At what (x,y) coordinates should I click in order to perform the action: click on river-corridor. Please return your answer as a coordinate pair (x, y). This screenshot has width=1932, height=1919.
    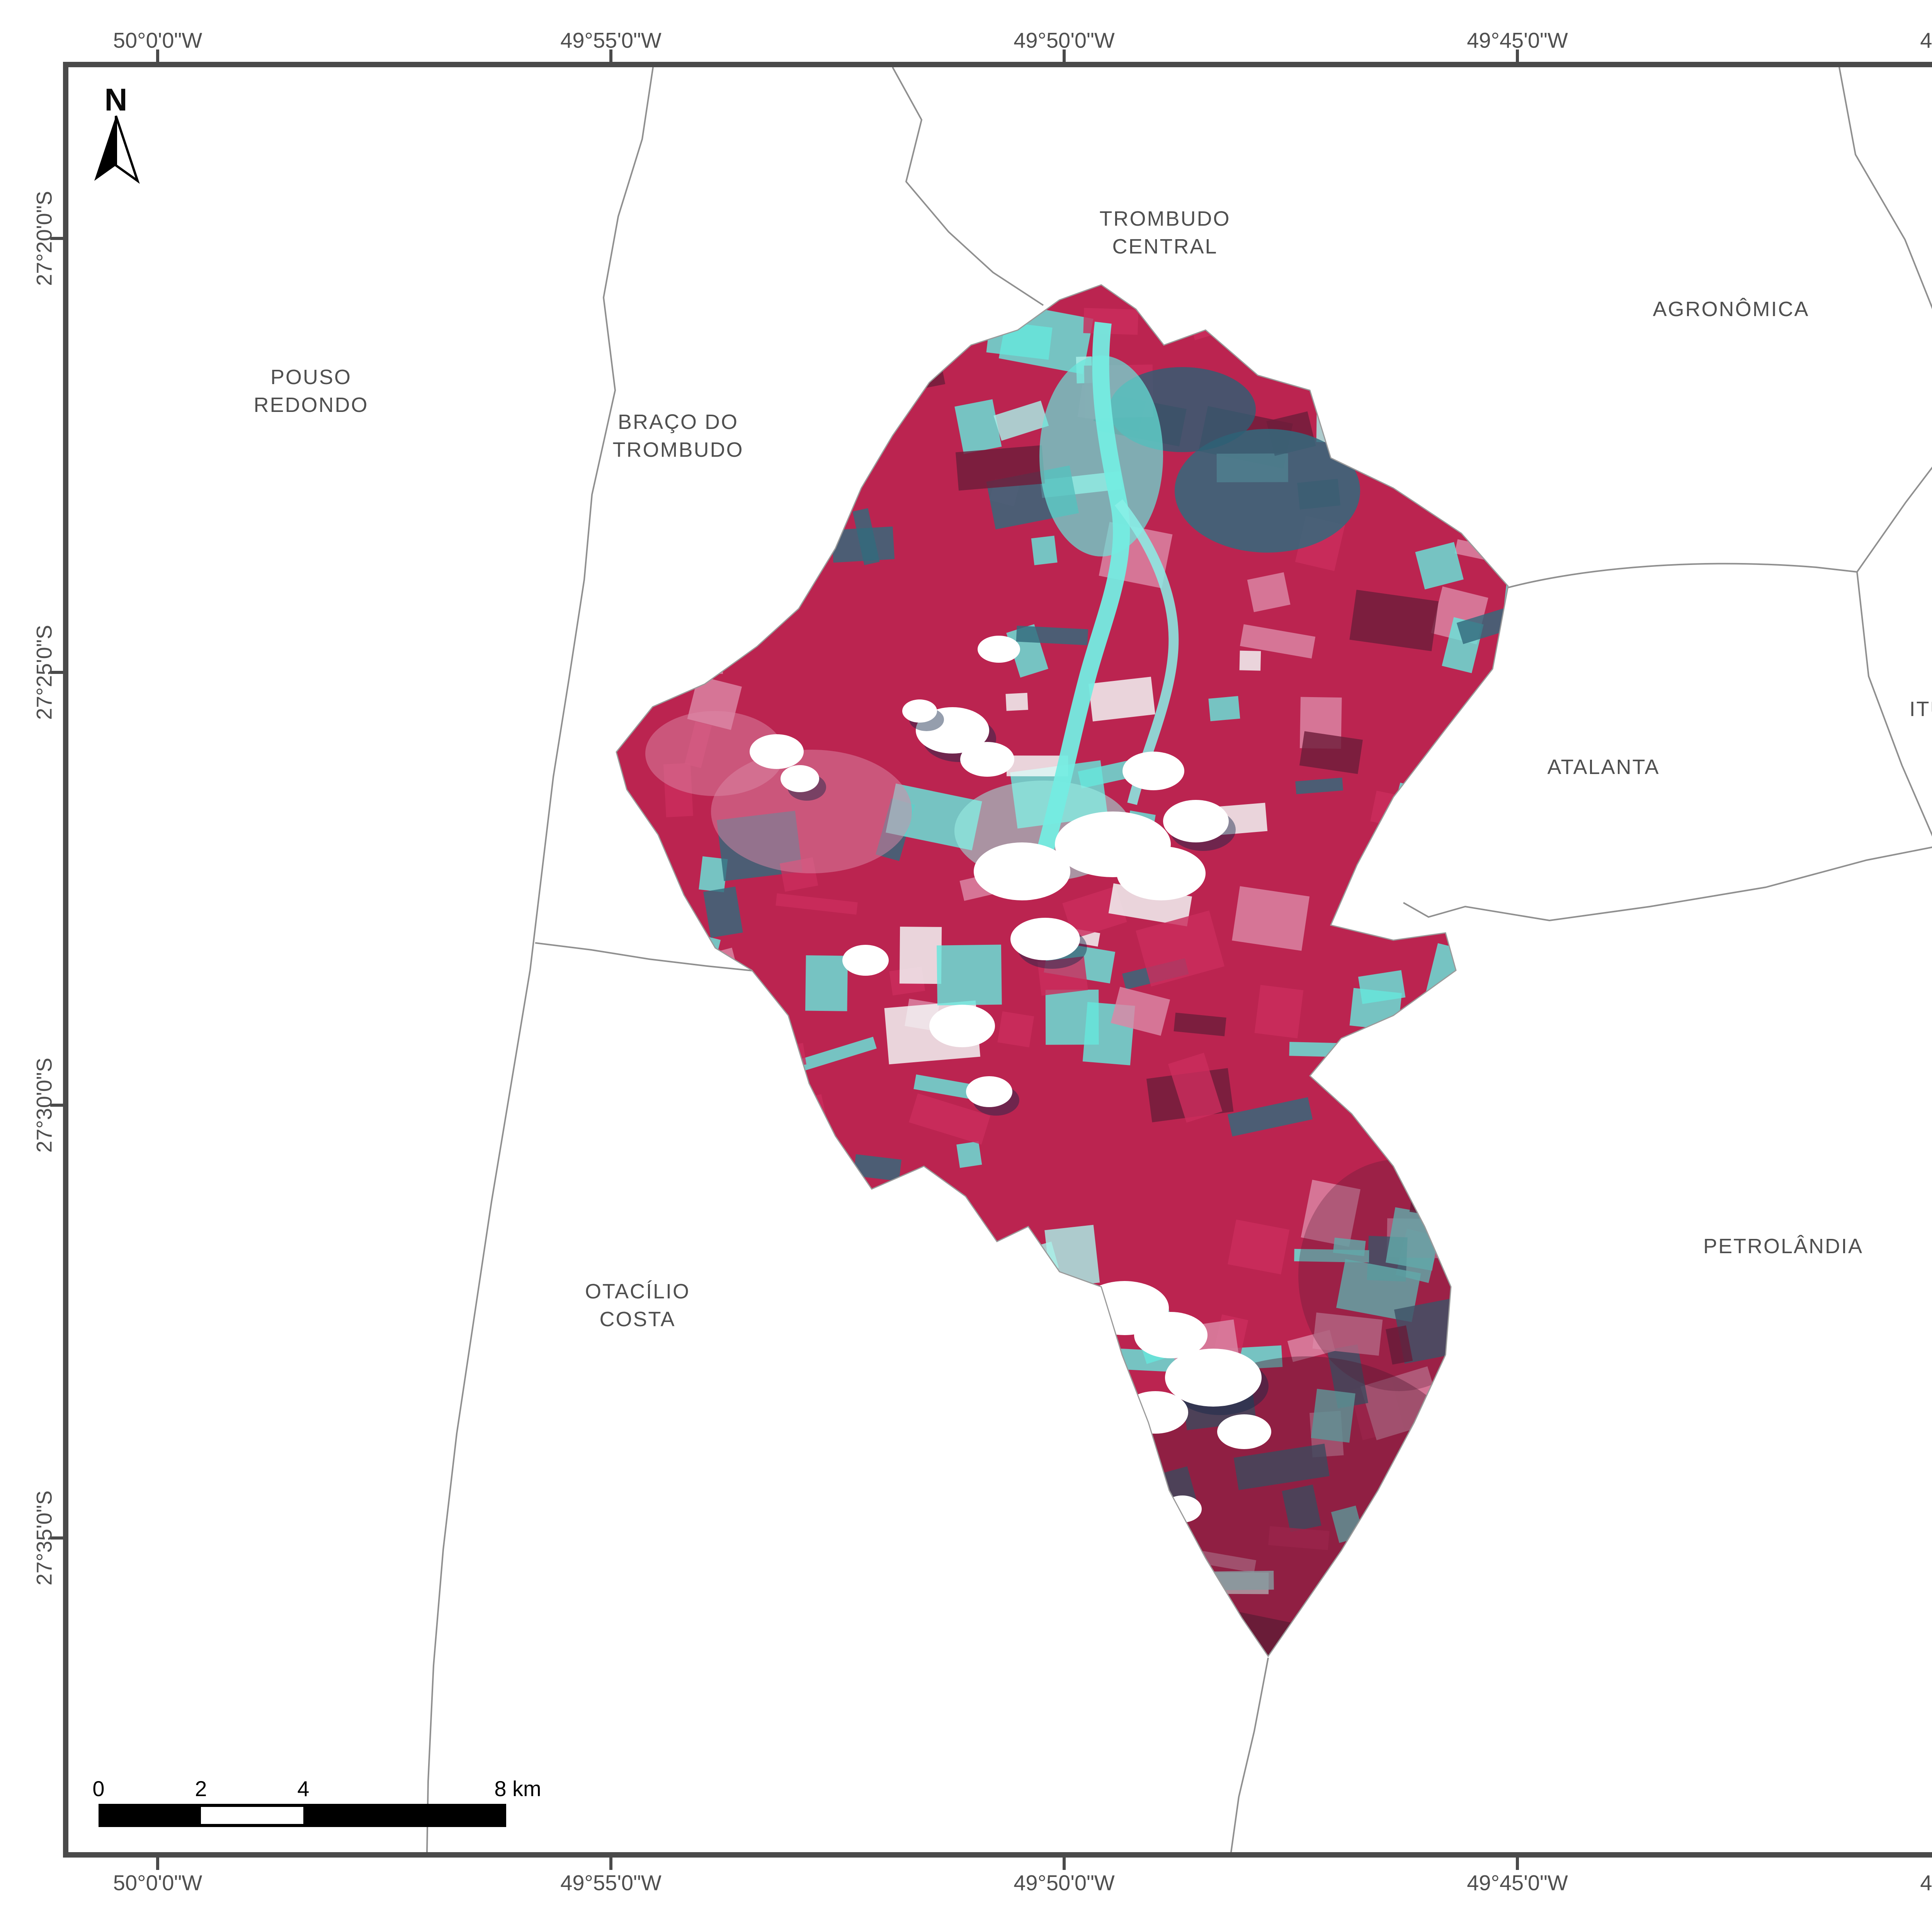
    Looking at the image, I should click on (1084, 587).